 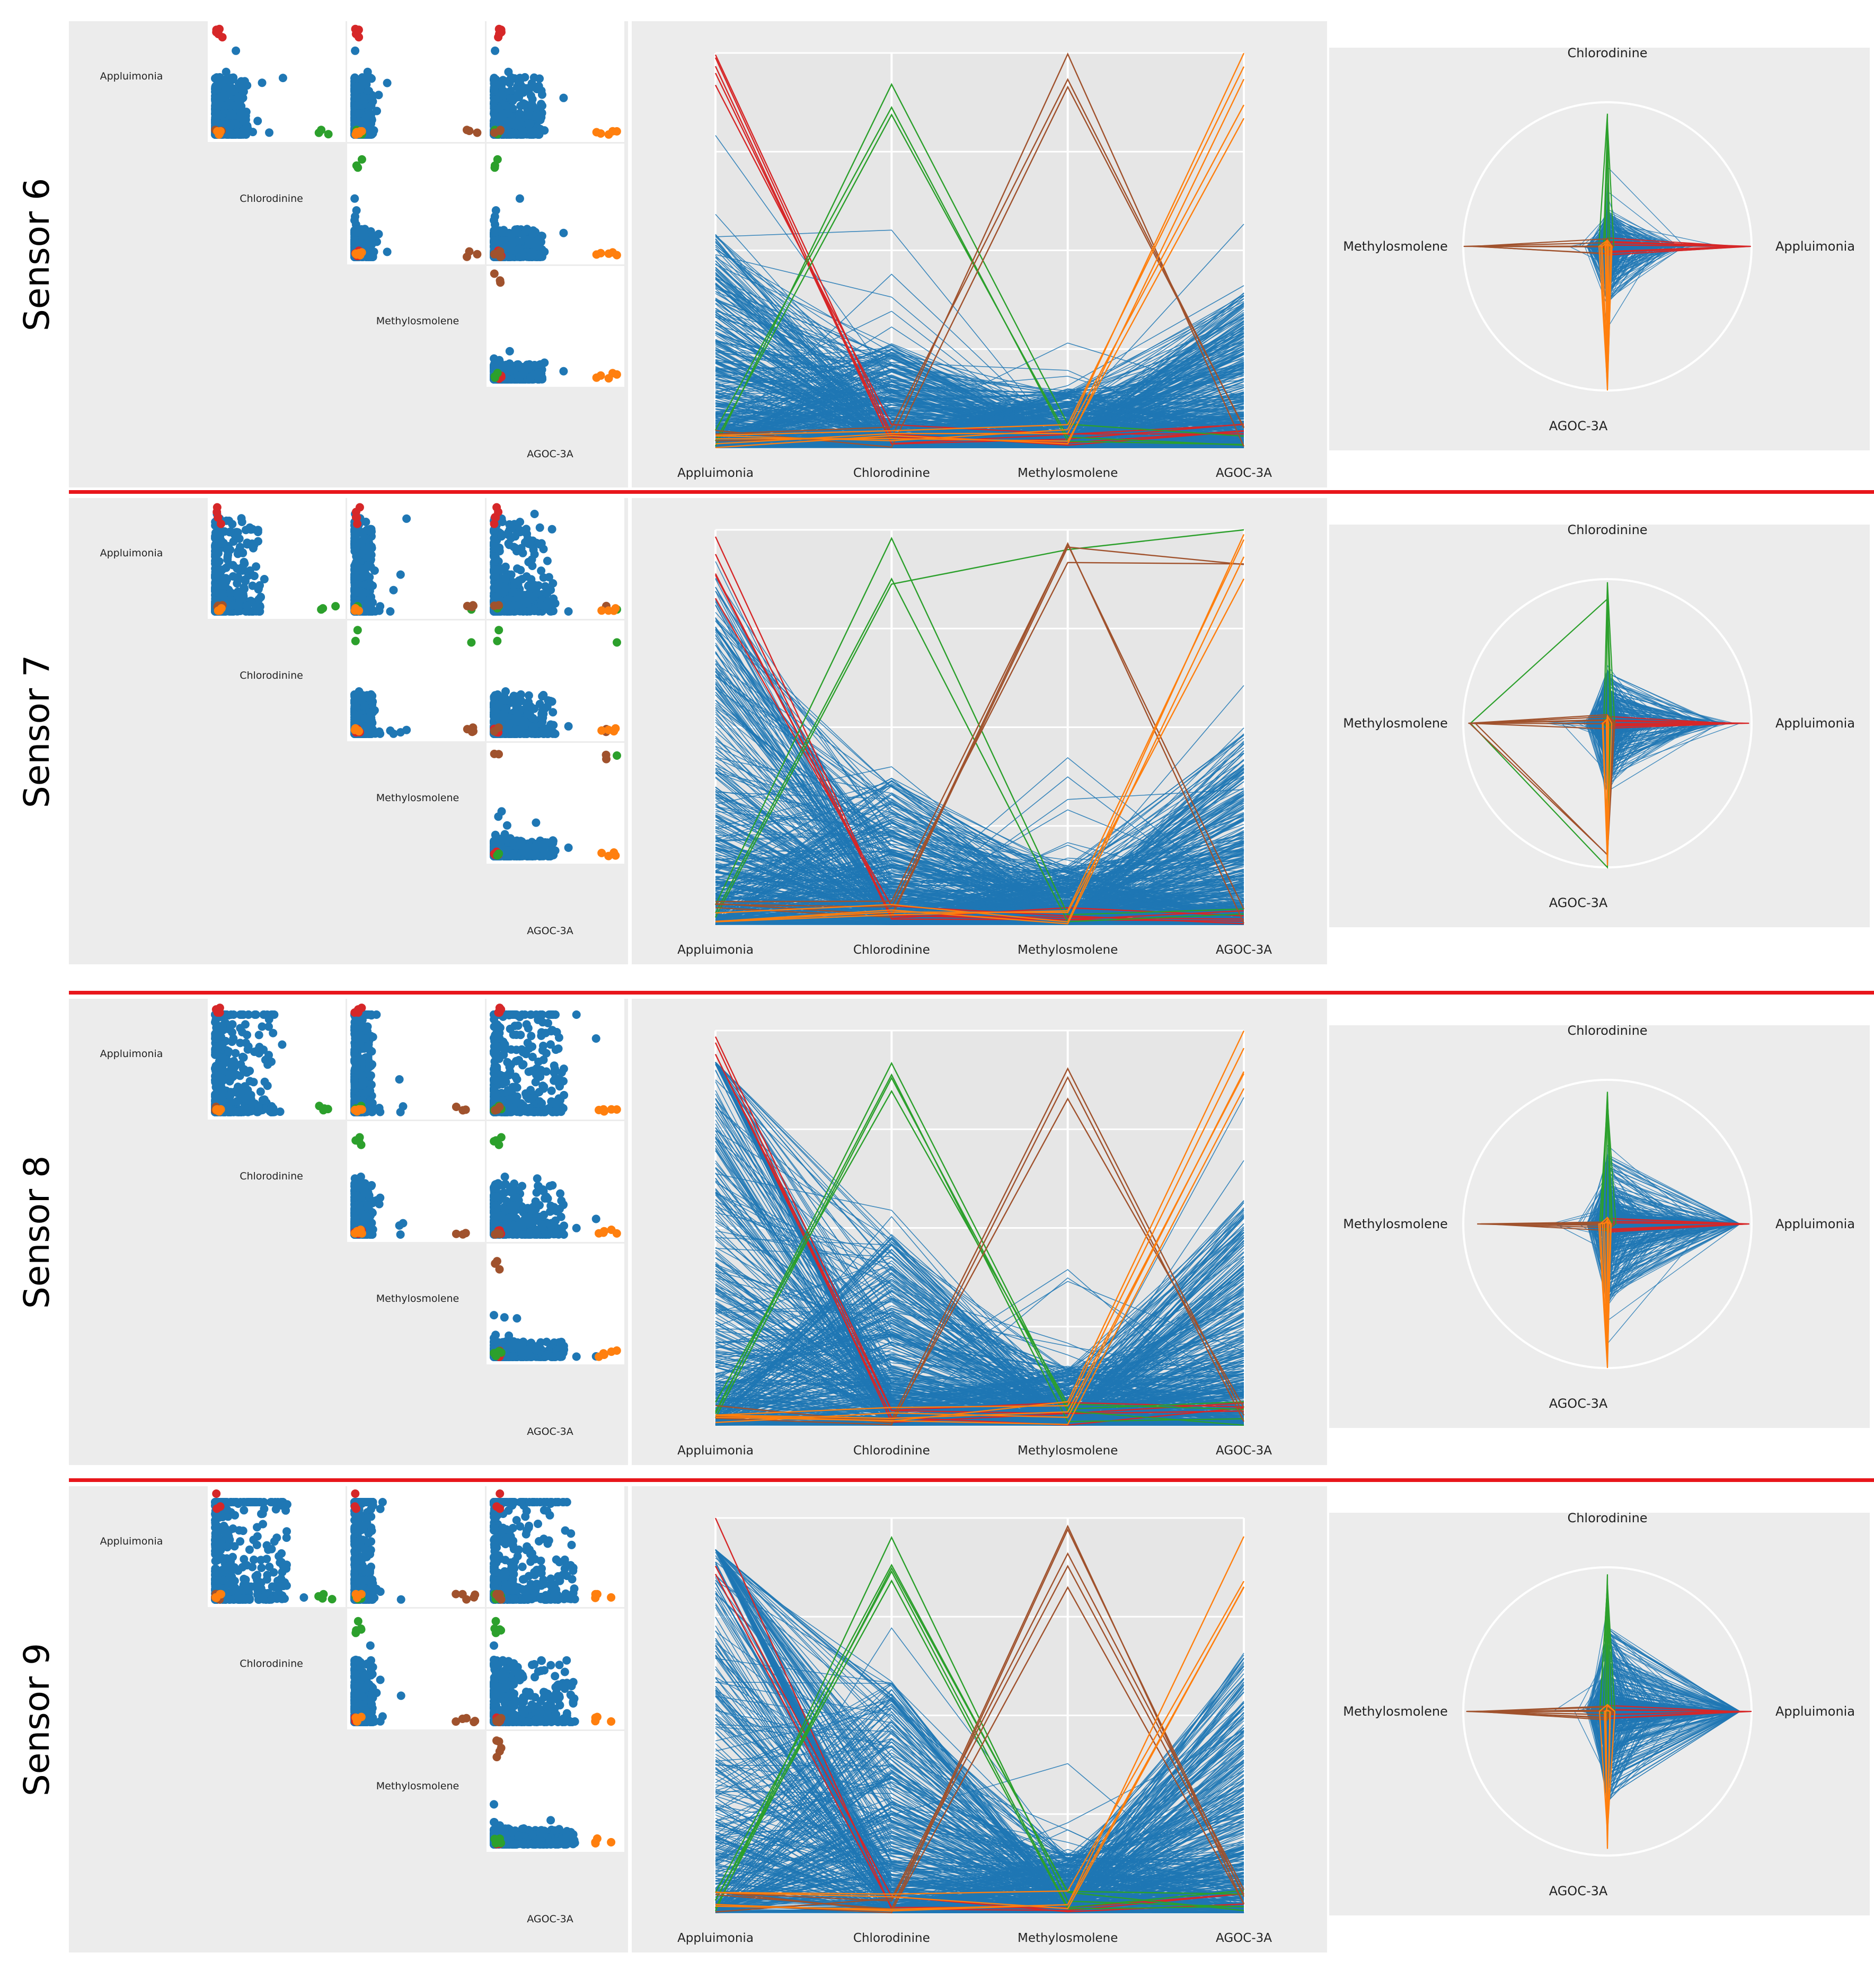 I want to click on radar-axis-label: AGOC-3A, so click(x=1578, y=426).